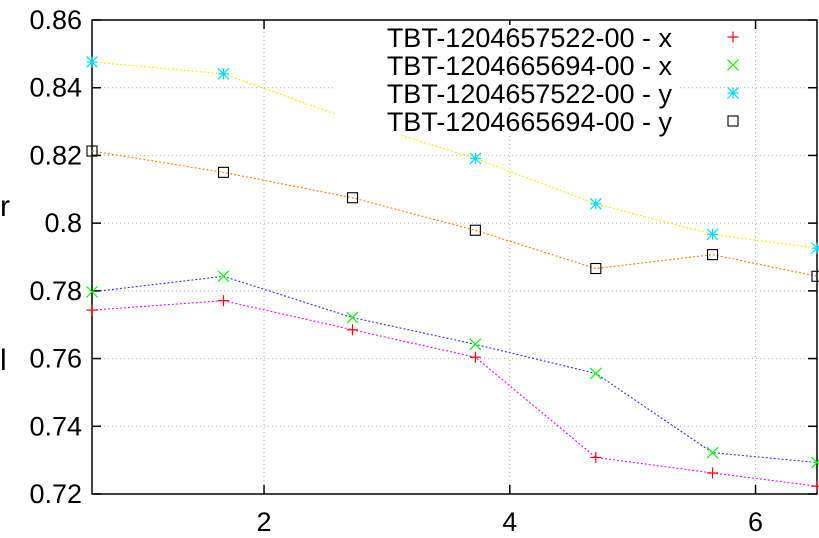 The width and height of the screenshot is (819, 538). I want to click on series-1-point-0-d2, so click(92, 291).